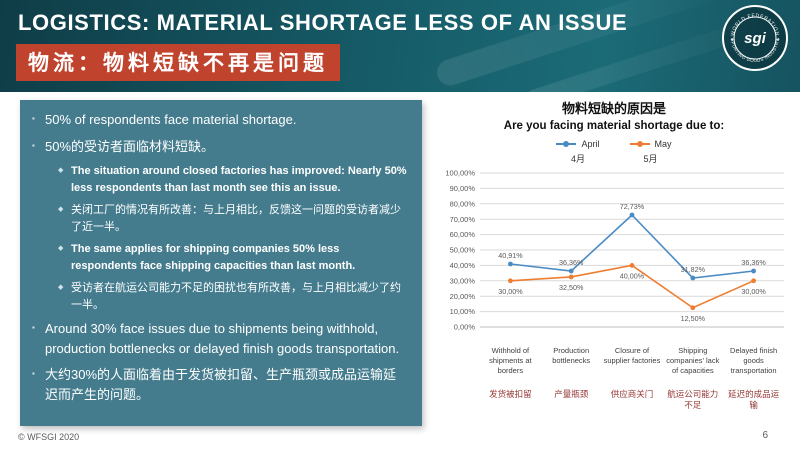 The image size is (800, 450). What do you see at coordinates (510, 255) in the screenshot?
I see `data-label: 40,91%` at bounding box center [510, 255].